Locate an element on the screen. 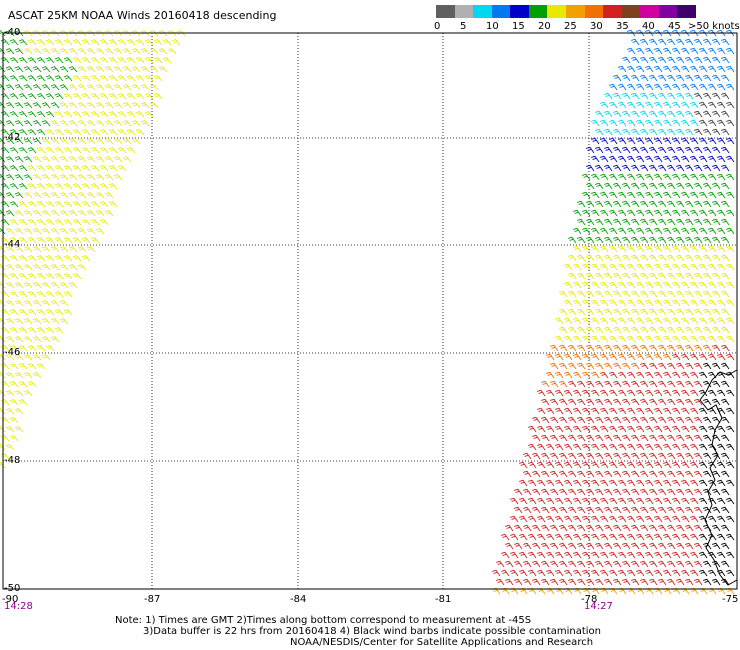 Image resolution: width=740 pixels, height=650 pixels. lon-label: -84 is located at coordinates (298, 599).